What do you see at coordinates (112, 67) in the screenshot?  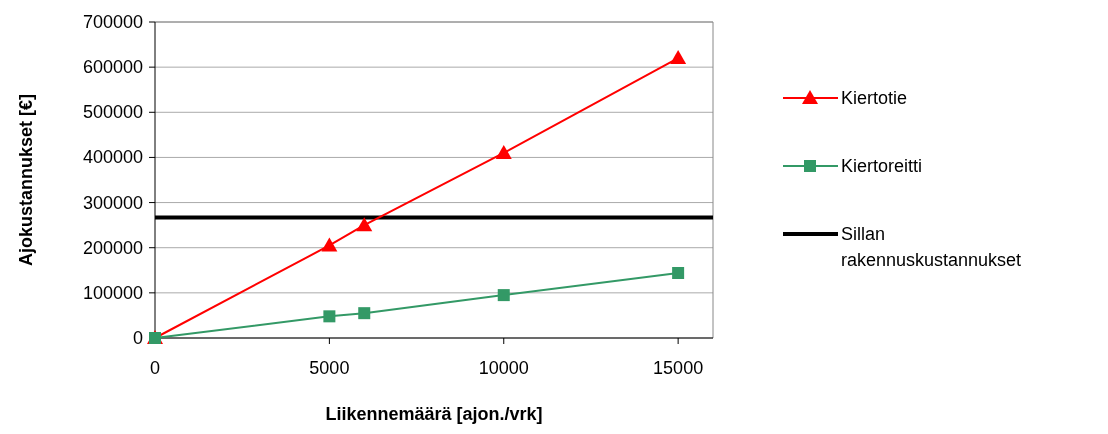 I see `y-tick-label: 600000` at bounding box center [112, 67].